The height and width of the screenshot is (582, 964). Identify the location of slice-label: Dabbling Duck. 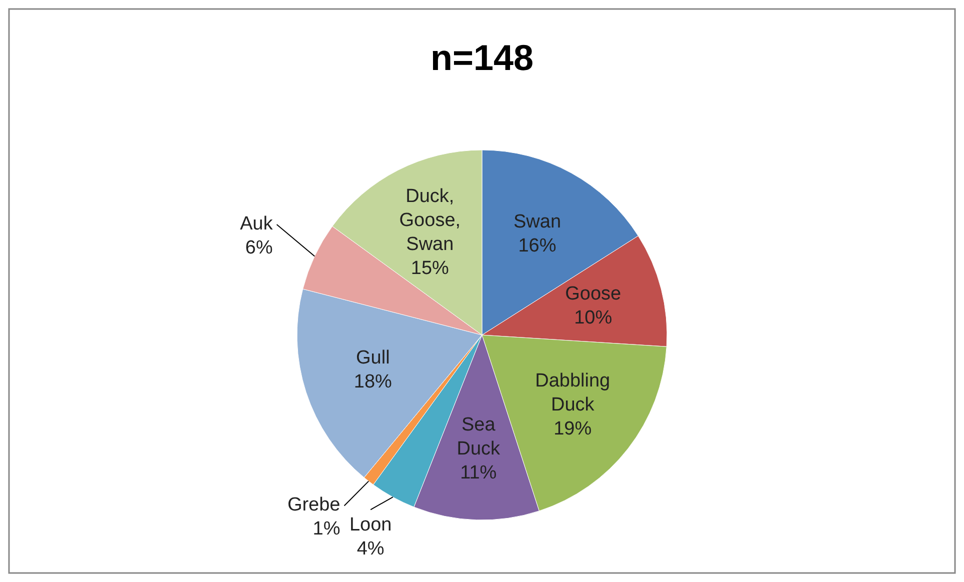
(572, 393).